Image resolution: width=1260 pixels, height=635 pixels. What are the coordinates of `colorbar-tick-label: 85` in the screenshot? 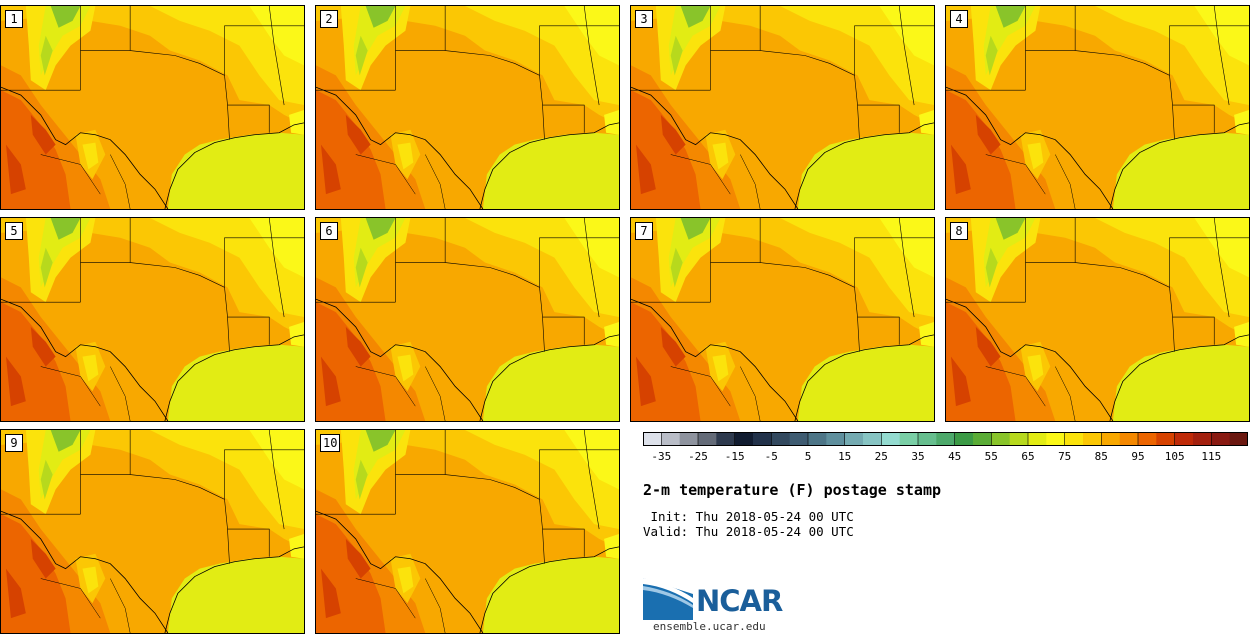 It's located at (1101, 456).